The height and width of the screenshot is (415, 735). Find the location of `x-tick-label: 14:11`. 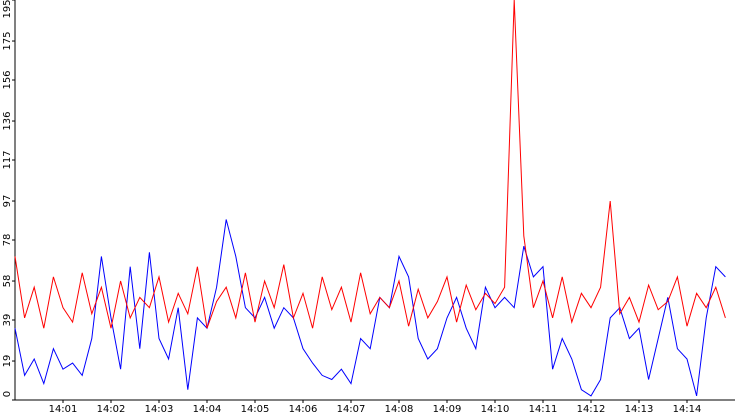

x-tick-label: 14:11 is located at coordinates (543, 409).